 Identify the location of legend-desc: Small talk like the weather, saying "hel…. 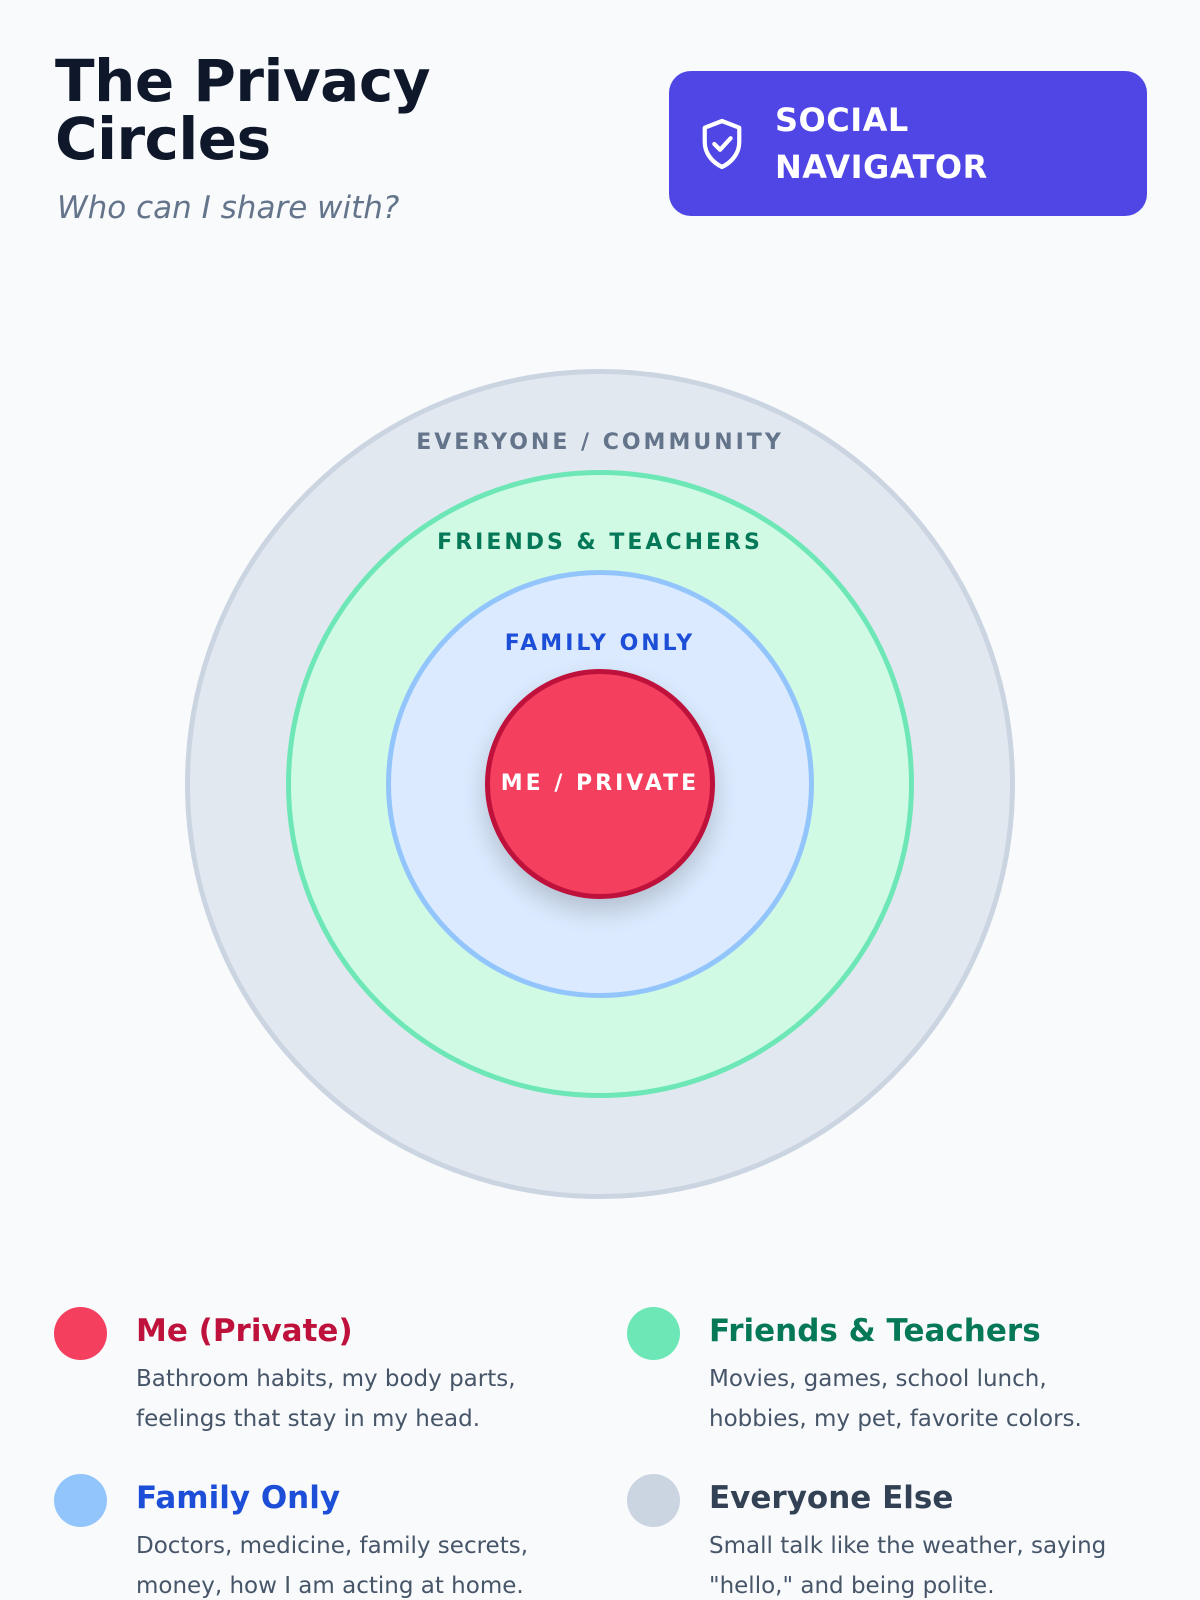
(908, 1566).